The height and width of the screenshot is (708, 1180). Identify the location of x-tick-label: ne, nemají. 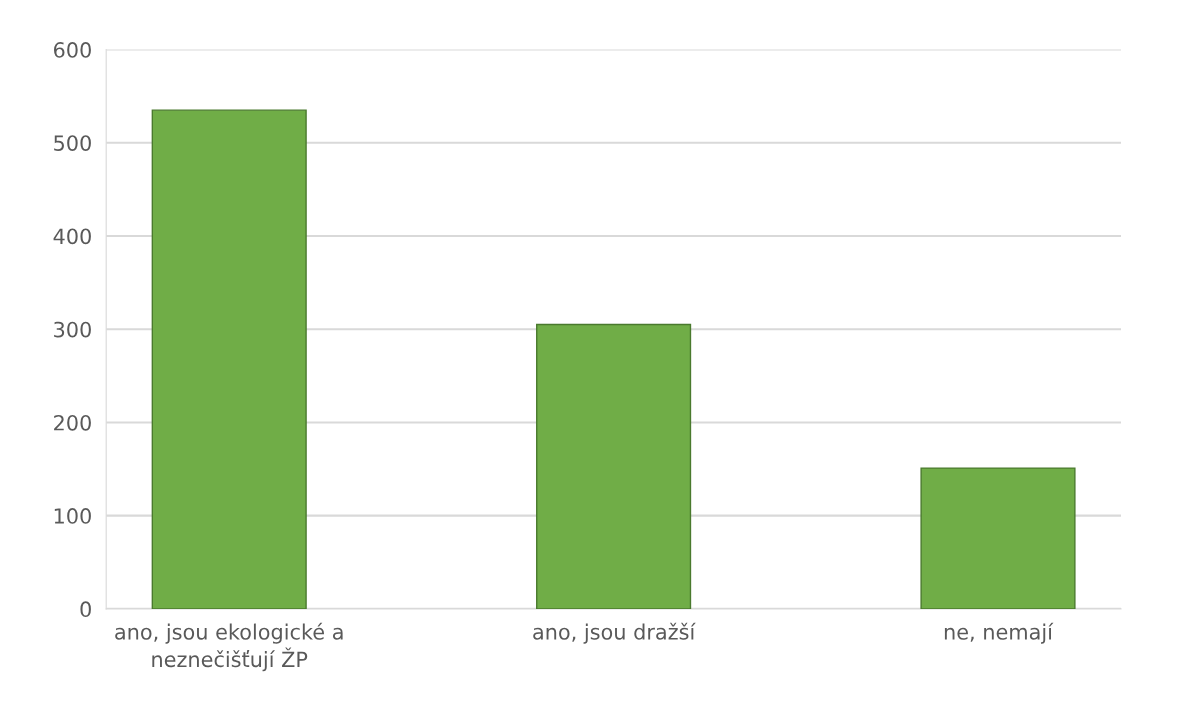
(999, 633).